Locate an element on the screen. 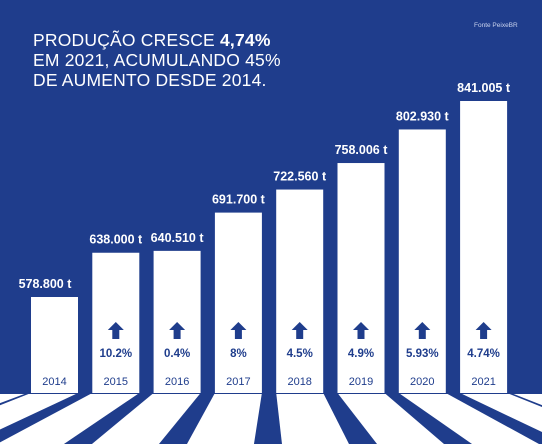 The height and width of the screenshot is (444, 542). floor-divider is located at coordinates (271, 393).